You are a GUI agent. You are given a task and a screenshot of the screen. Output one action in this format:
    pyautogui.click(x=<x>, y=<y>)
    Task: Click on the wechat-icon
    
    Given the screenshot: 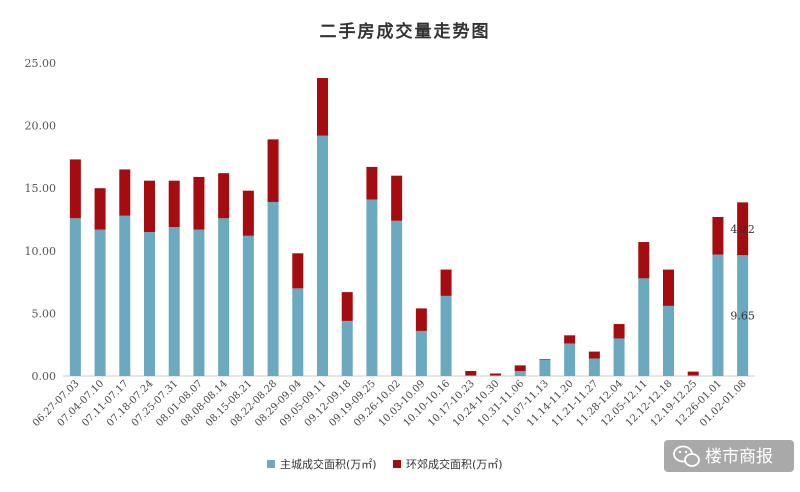 What is the action you would take?
    pyautogui.click(x=686, y=456)
    